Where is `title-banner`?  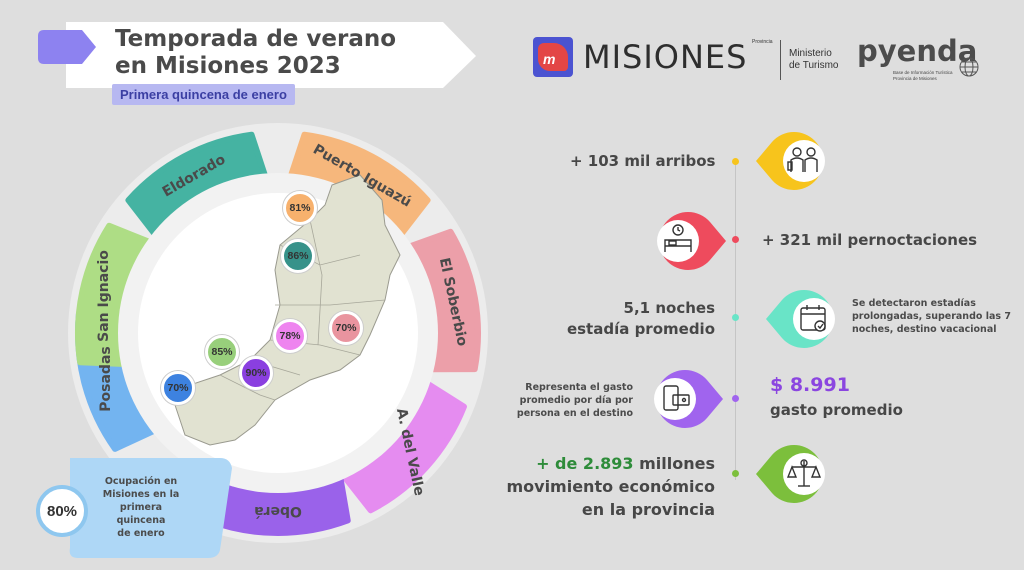
title-banner is located at coordinates (271, 55).